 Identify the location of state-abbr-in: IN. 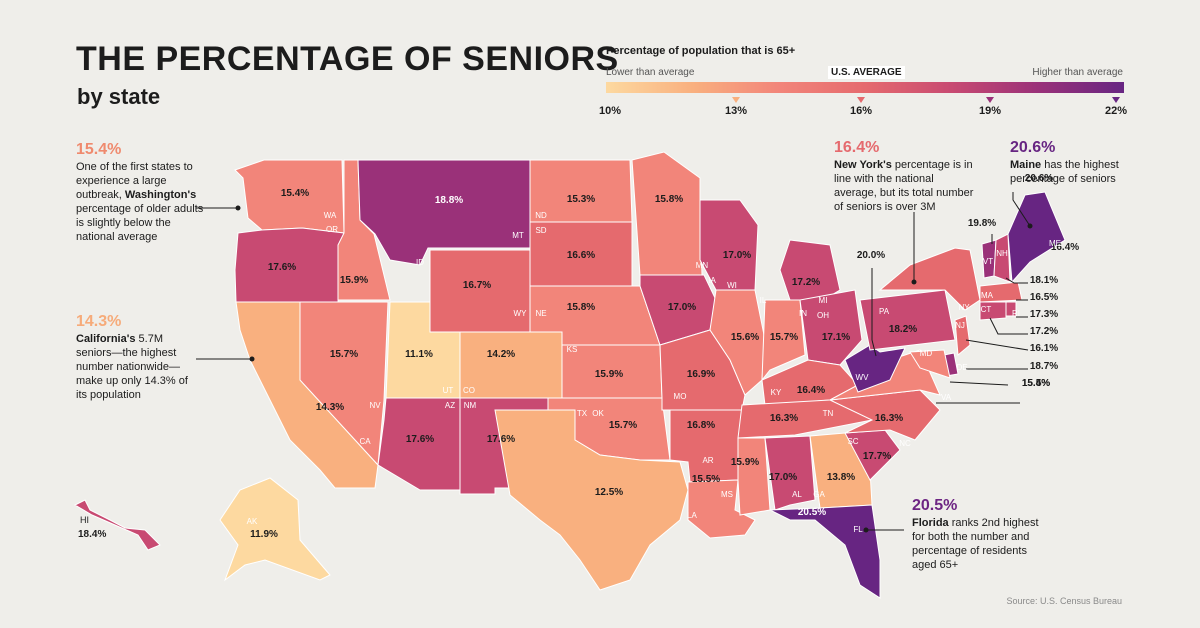
(803, 313).